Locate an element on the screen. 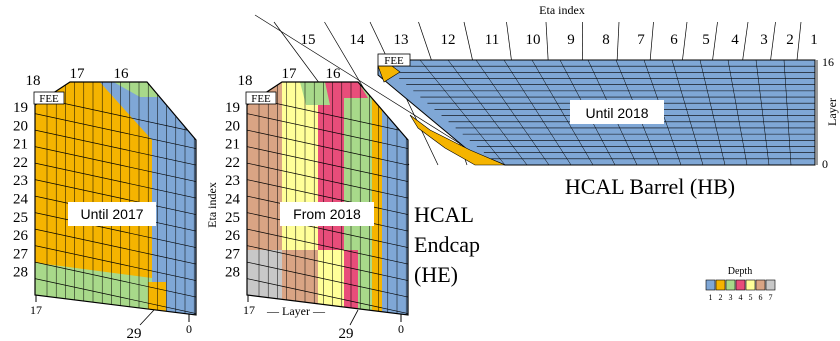 The height and width of the screenshot is (341, 840). barrel-eta-label: 9 is located at coordinates (571, 40).